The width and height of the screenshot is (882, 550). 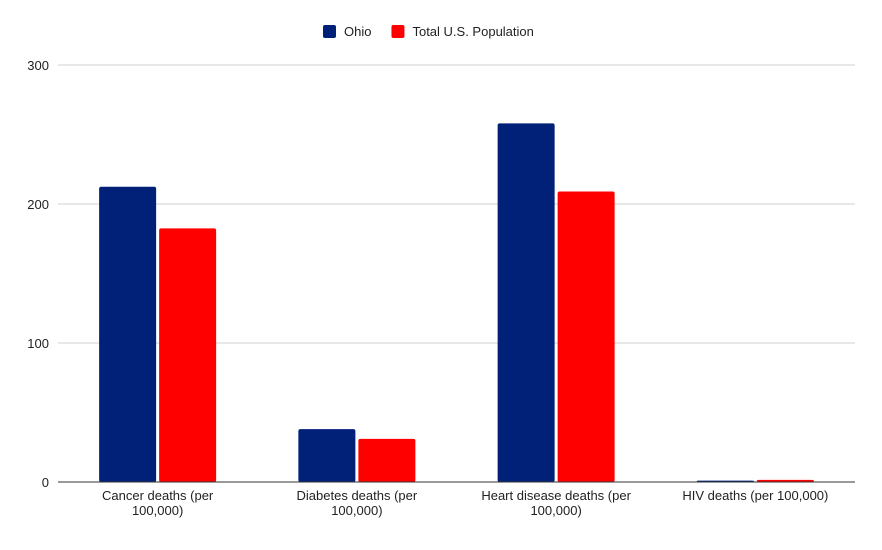 What do you see at coordinates (472, 31) in the screenshot?
I see `legend-label: Total U.S. Population` at bounding box center [472, 31].